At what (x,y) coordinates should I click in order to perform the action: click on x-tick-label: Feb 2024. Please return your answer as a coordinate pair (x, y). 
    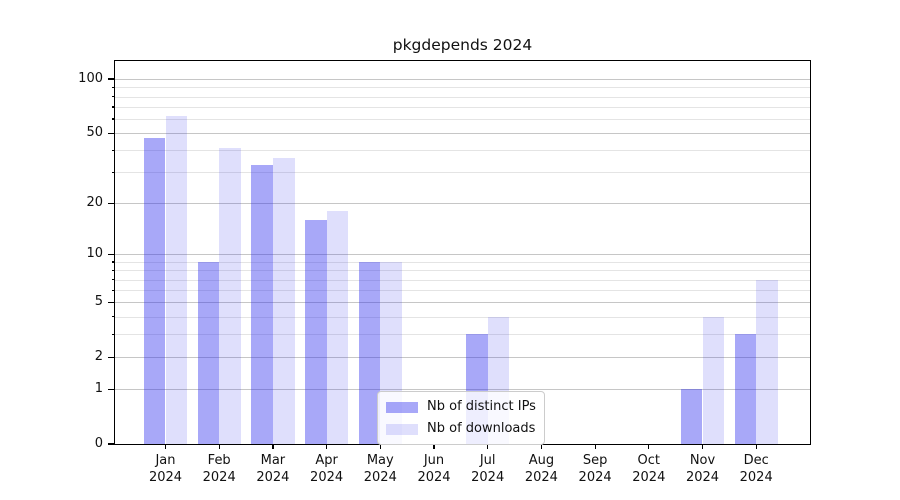
    Looking at the image, I should click on (219, 469).